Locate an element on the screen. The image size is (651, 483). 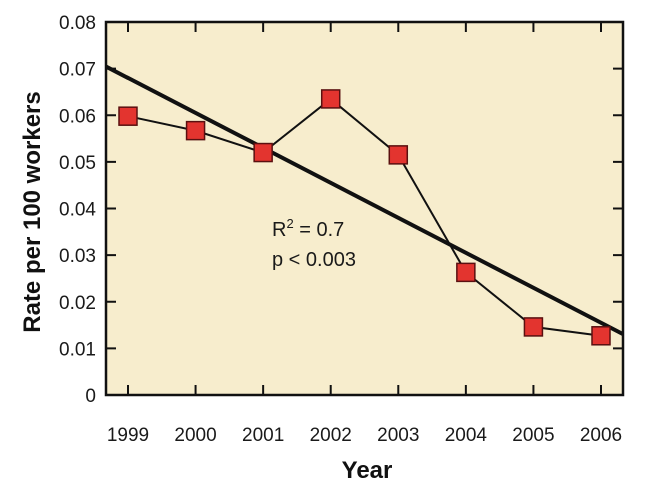
y-tick-label: 0.08 is located at coordinates (77, 23).